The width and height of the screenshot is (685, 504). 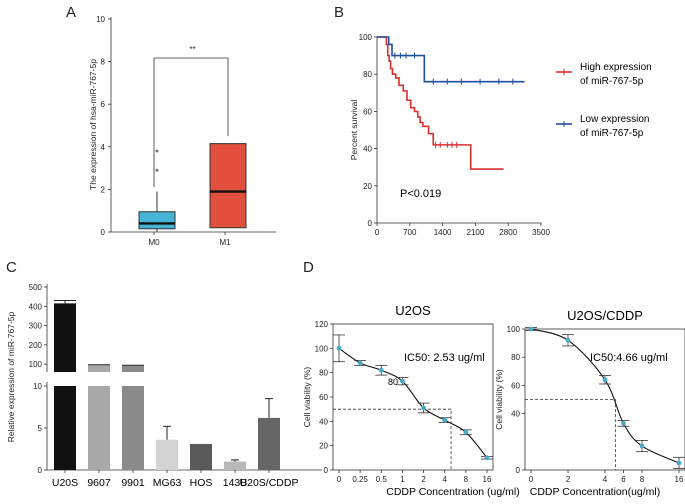 I want to click on y-tick-label: 20, so click(x=323, y=446).